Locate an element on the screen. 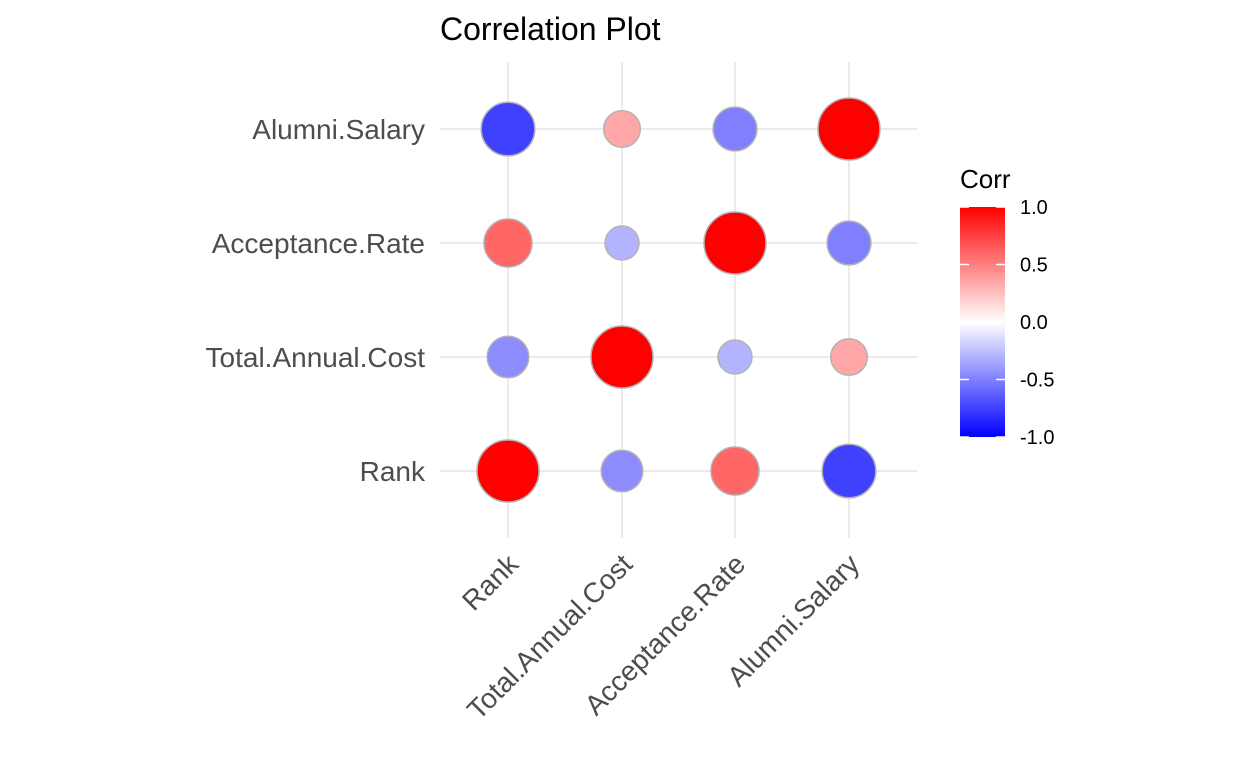 The width and height of the screenshot is (1248, 768). corr-point-rank-vs-acceptance-rate is located at coordinates (735, 471).